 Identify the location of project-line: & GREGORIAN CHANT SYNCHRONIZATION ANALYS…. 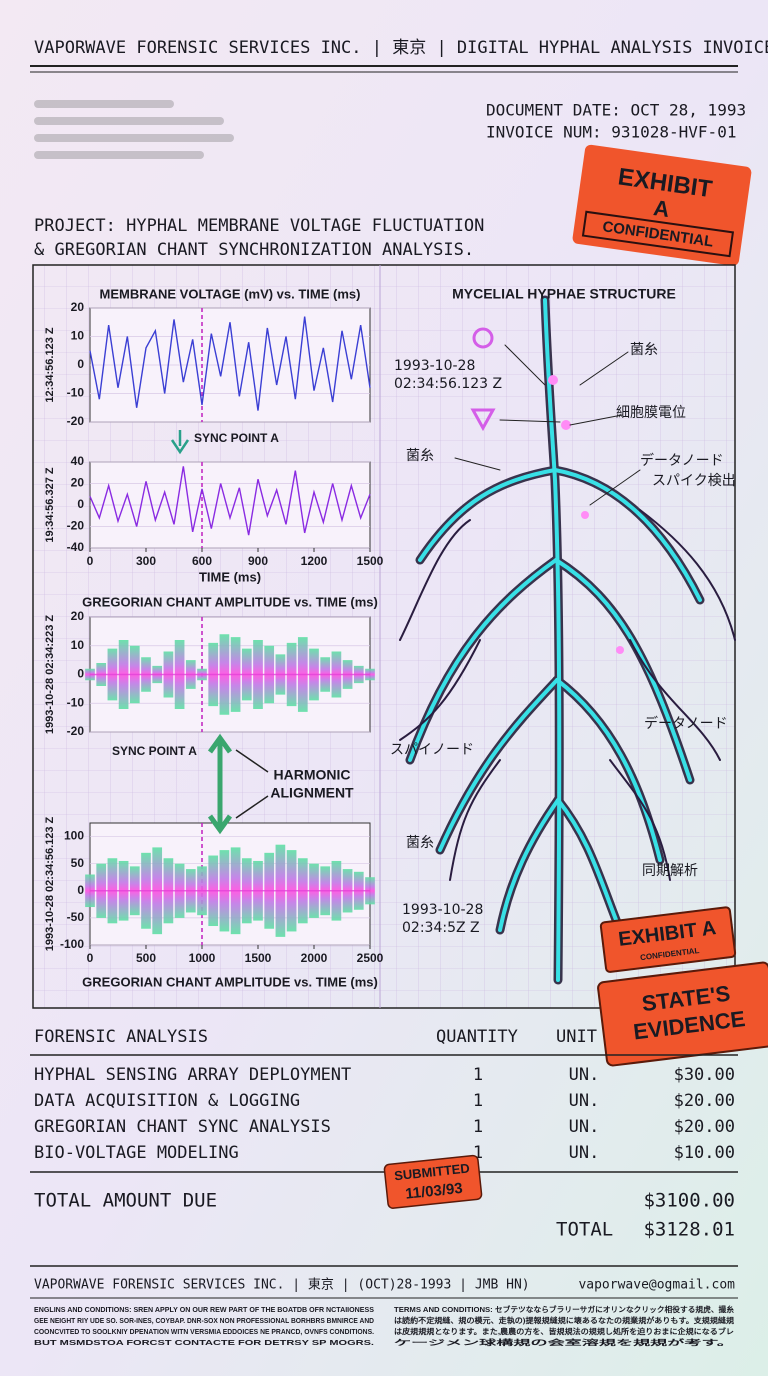
(254, 250).